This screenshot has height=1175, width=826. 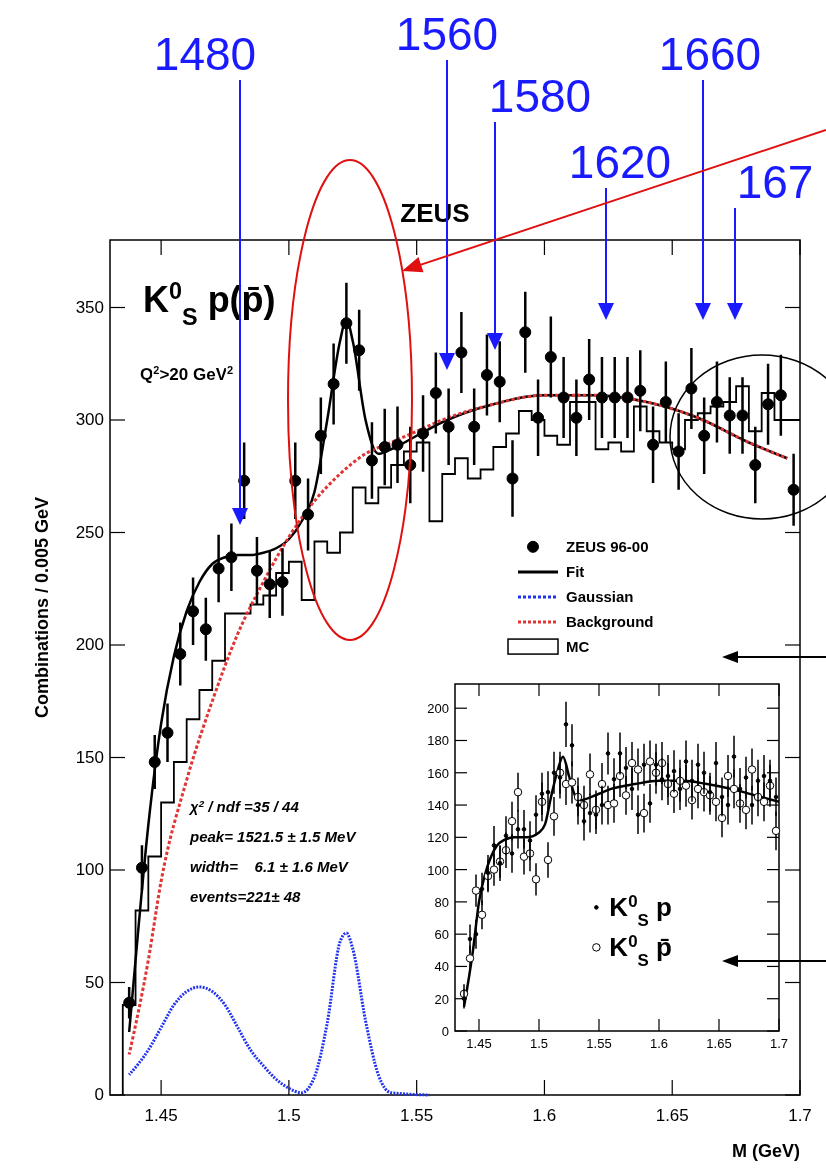 What do you see at coordinates (246, 896) in the screenshot?
I see `annotation: events=221± 48` at bounding box center [246, 896].